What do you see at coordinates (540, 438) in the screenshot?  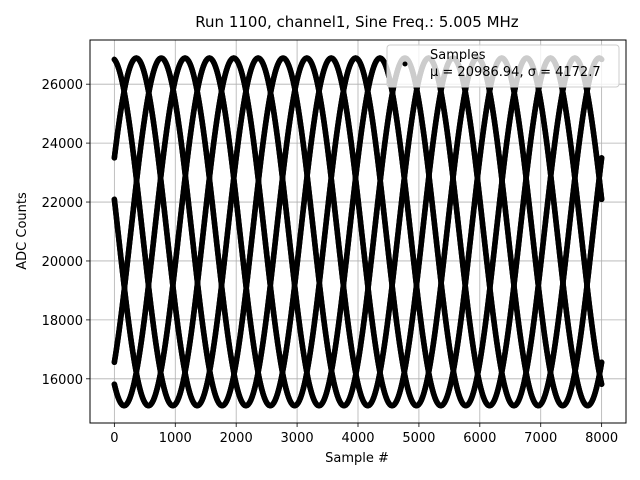 I see `x-tick-label: 7000` at bounding box center [540, 438].